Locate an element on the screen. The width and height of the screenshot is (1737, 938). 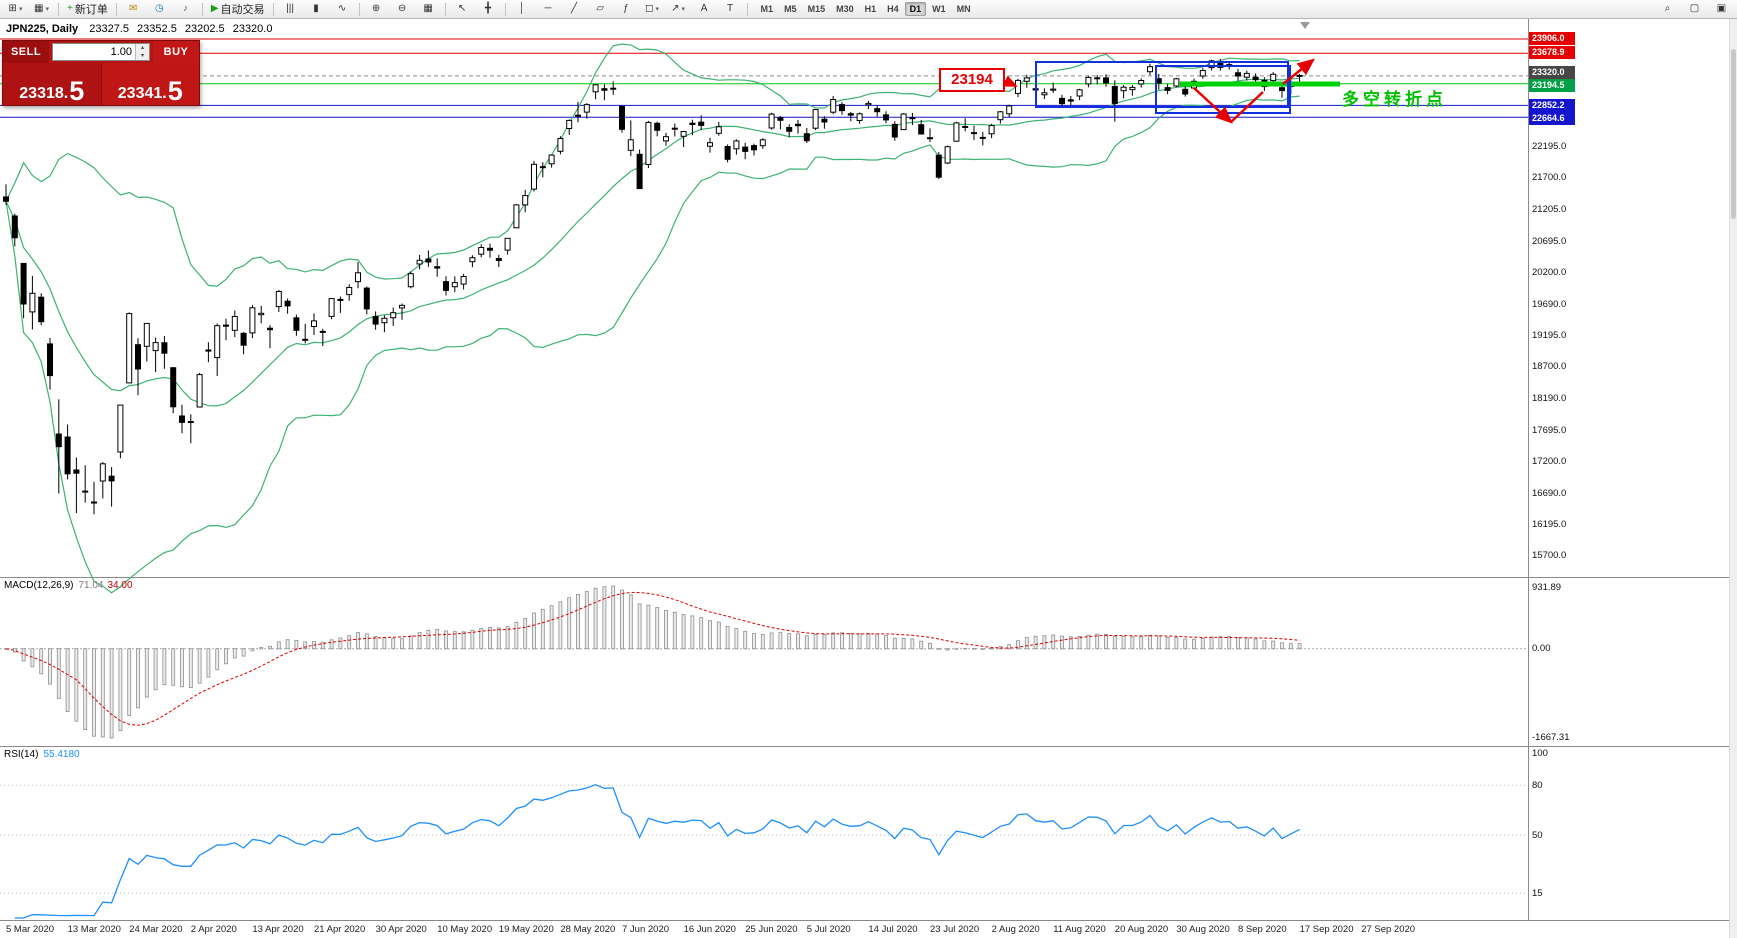
buy-button: BUY is located at coordinates (176, 52).